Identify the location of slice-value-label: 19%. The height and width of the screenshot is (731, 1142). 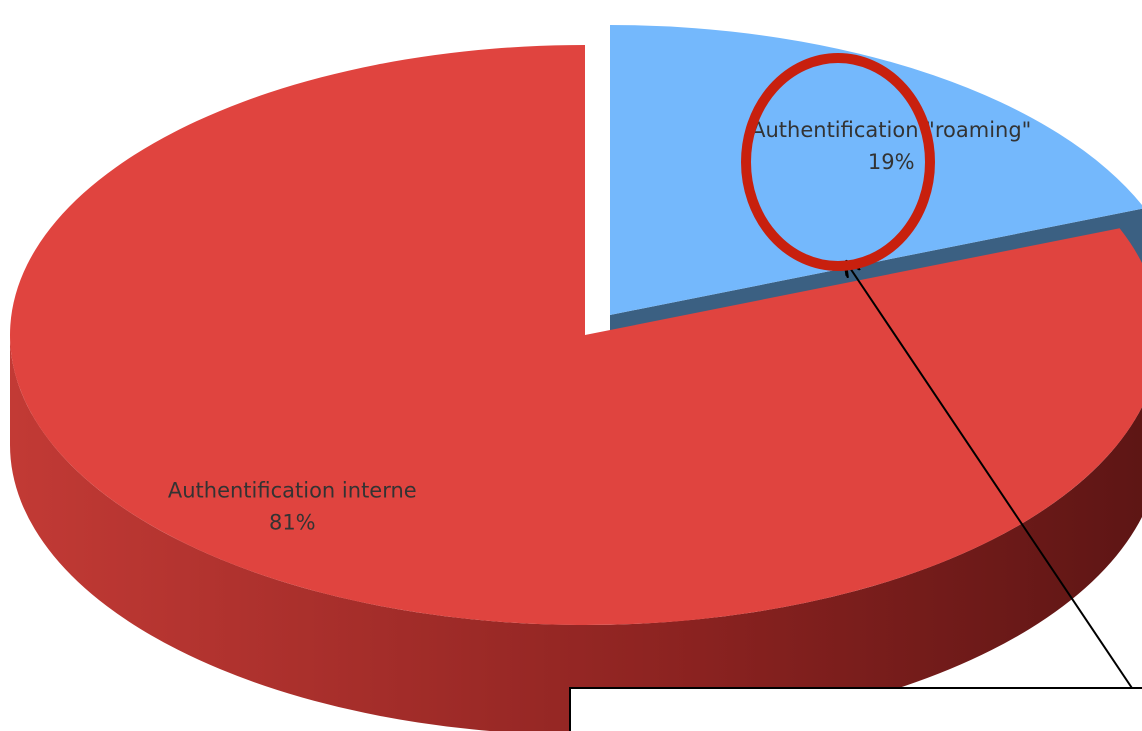
(891, 162).